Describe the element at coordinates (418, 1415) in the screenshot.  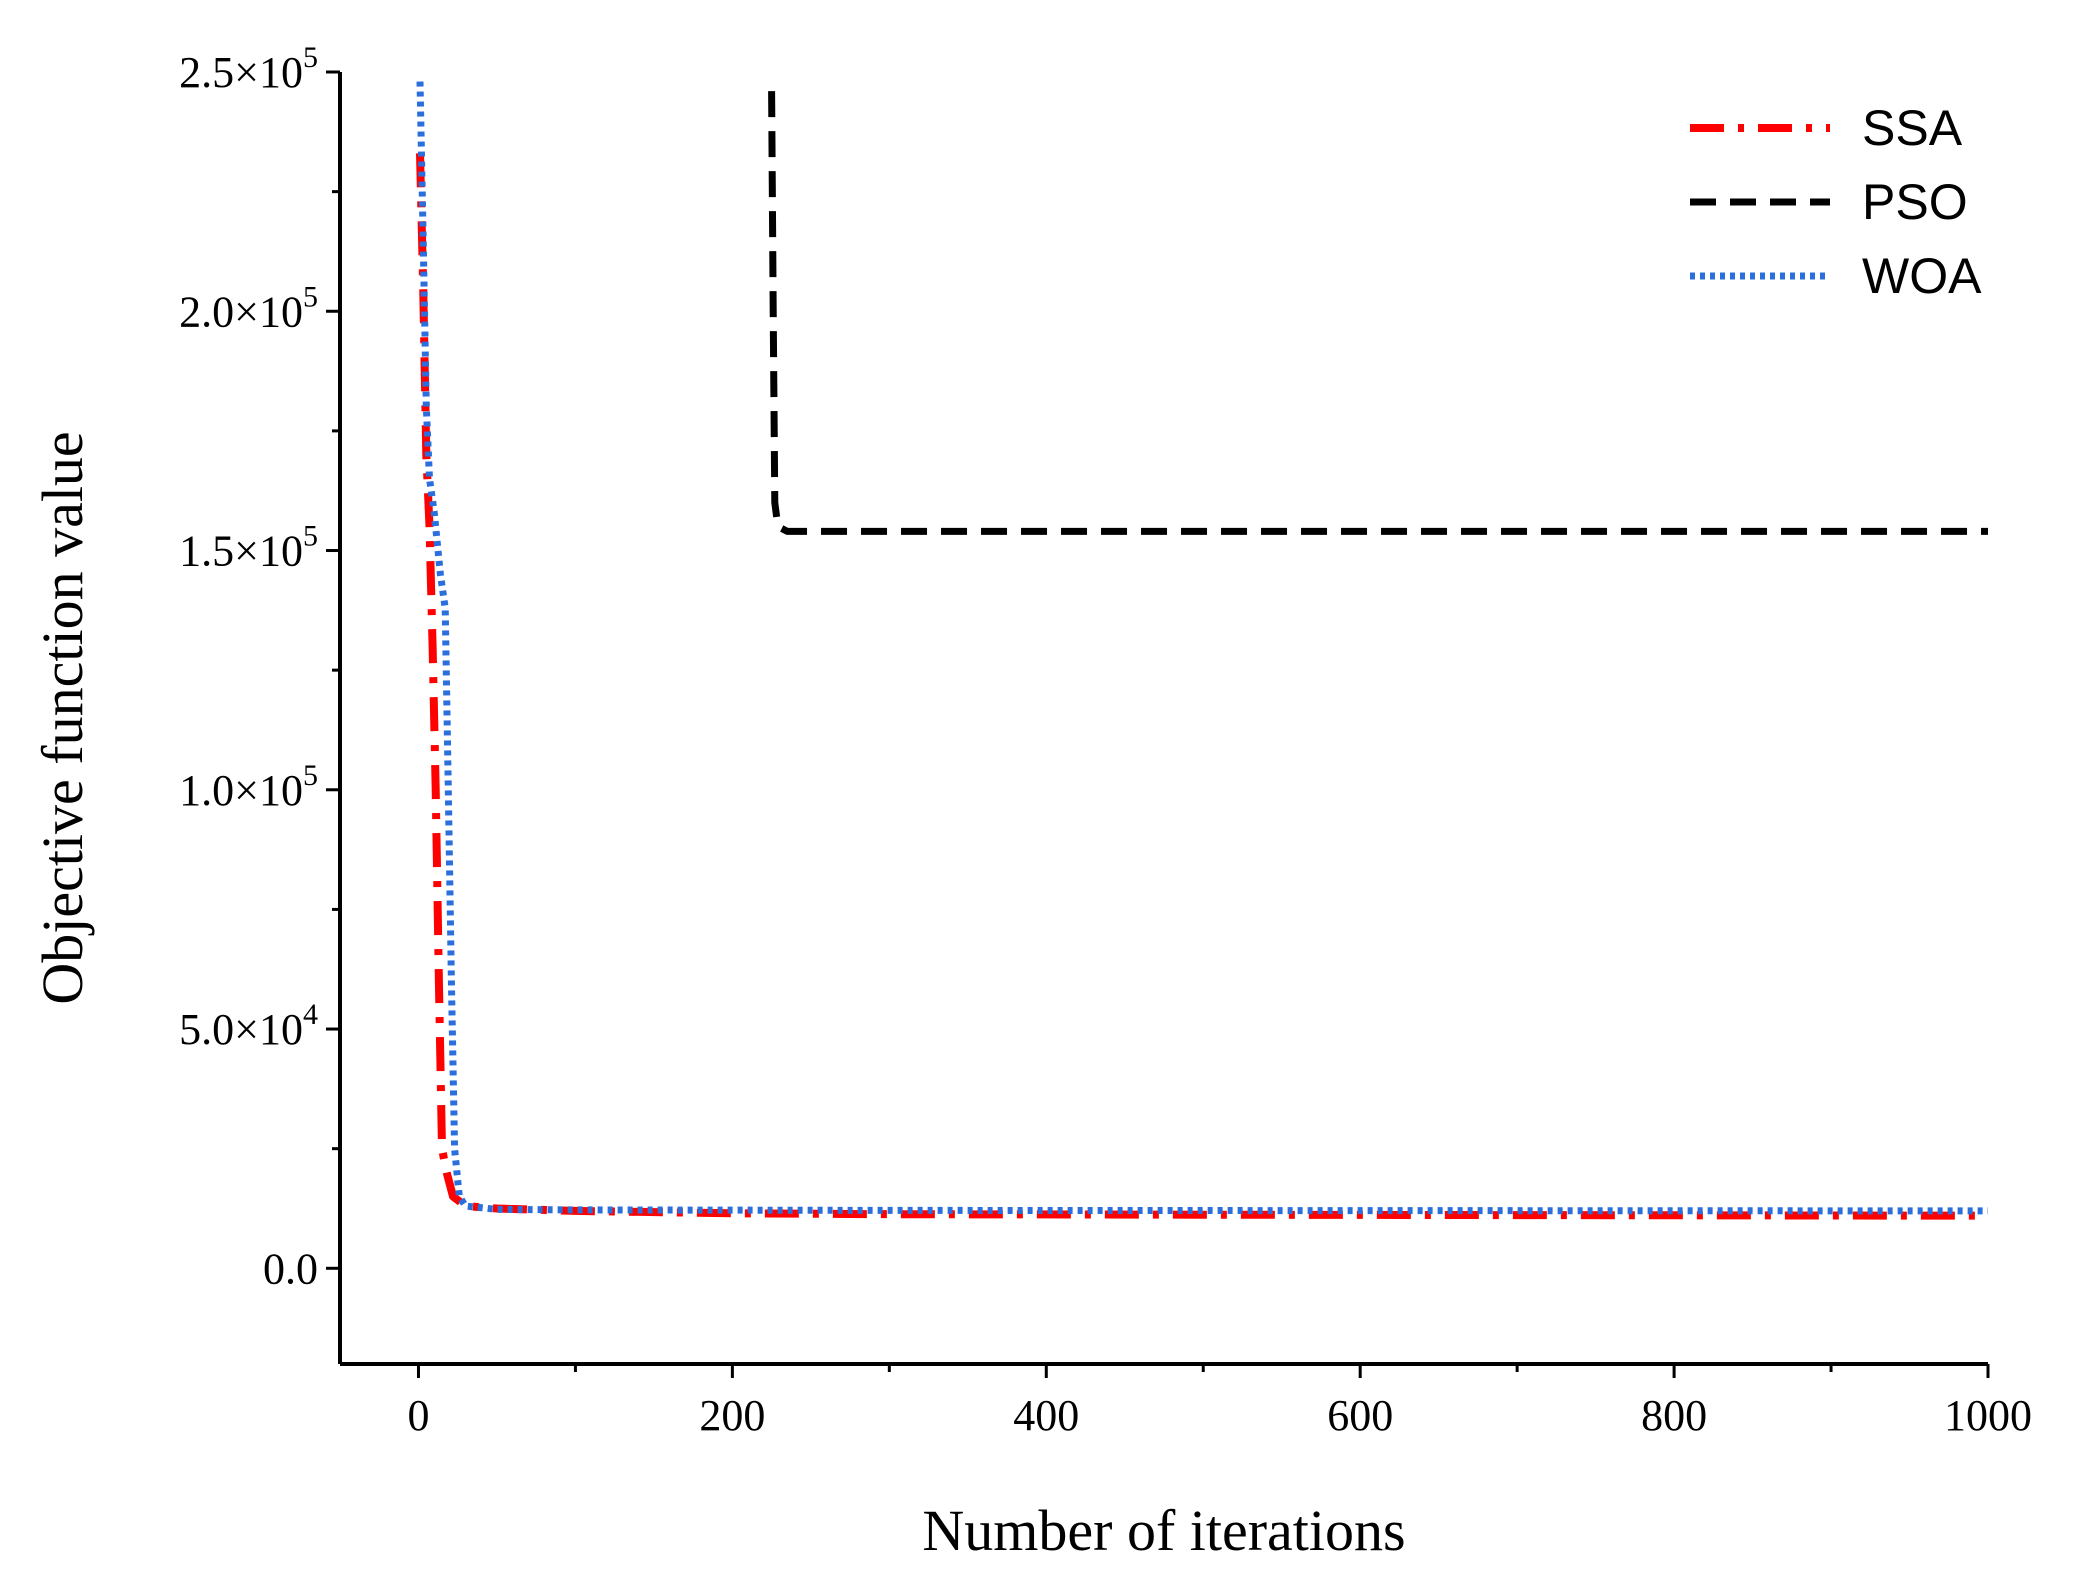
I see `x-tick-label: 0` at that location.